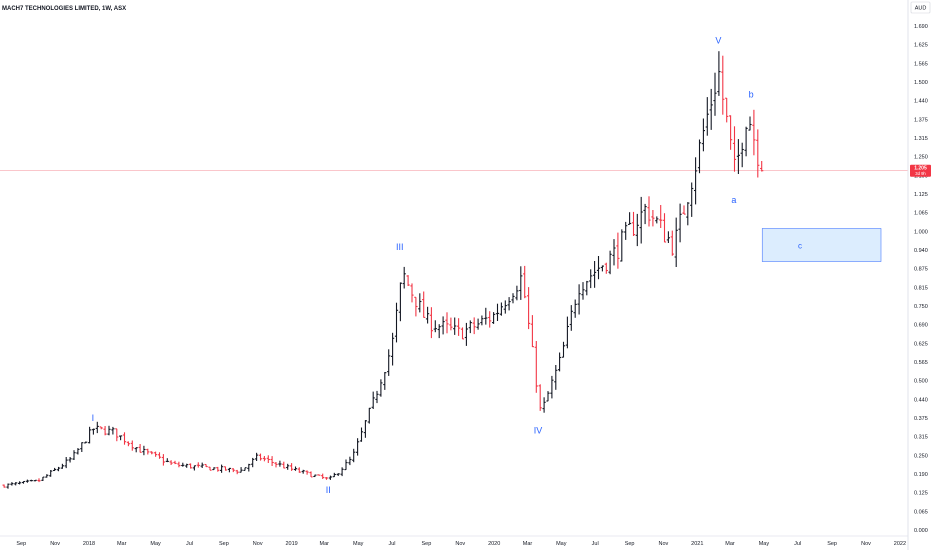 Image resolution: width=932 pixels, height=550 pixels. I want to click on y-tick-label: 1.000, so click(921, 232).